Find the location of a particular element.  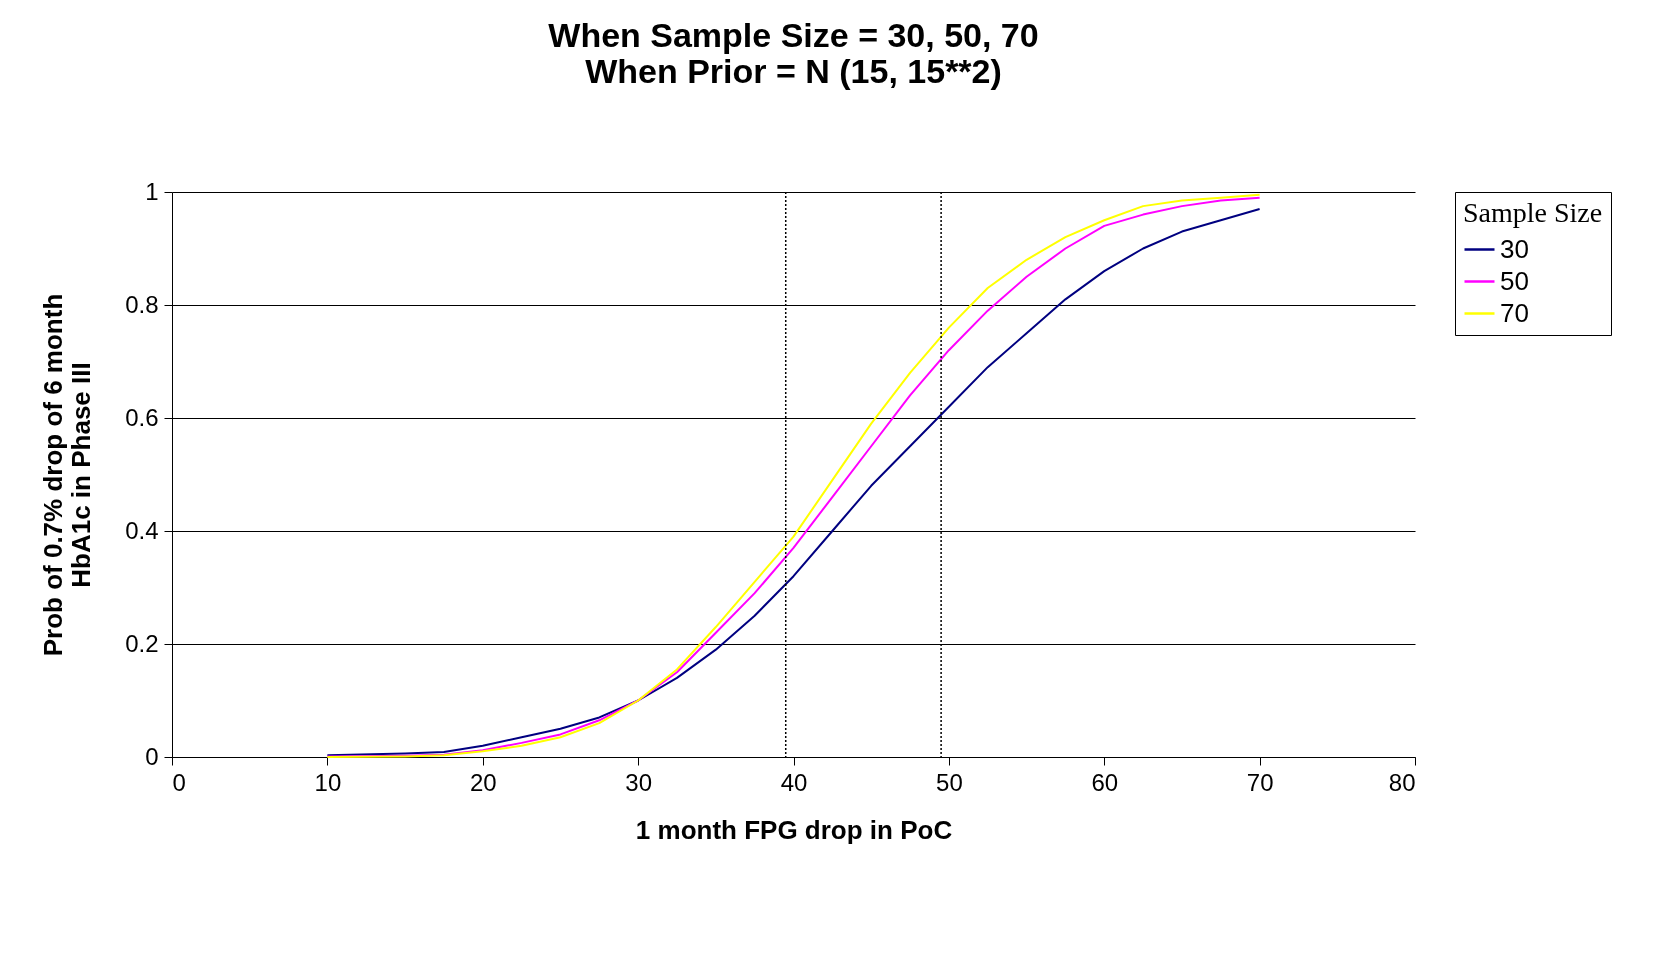

y-tick-label: 0.4 is located at coordinates (142, 530).